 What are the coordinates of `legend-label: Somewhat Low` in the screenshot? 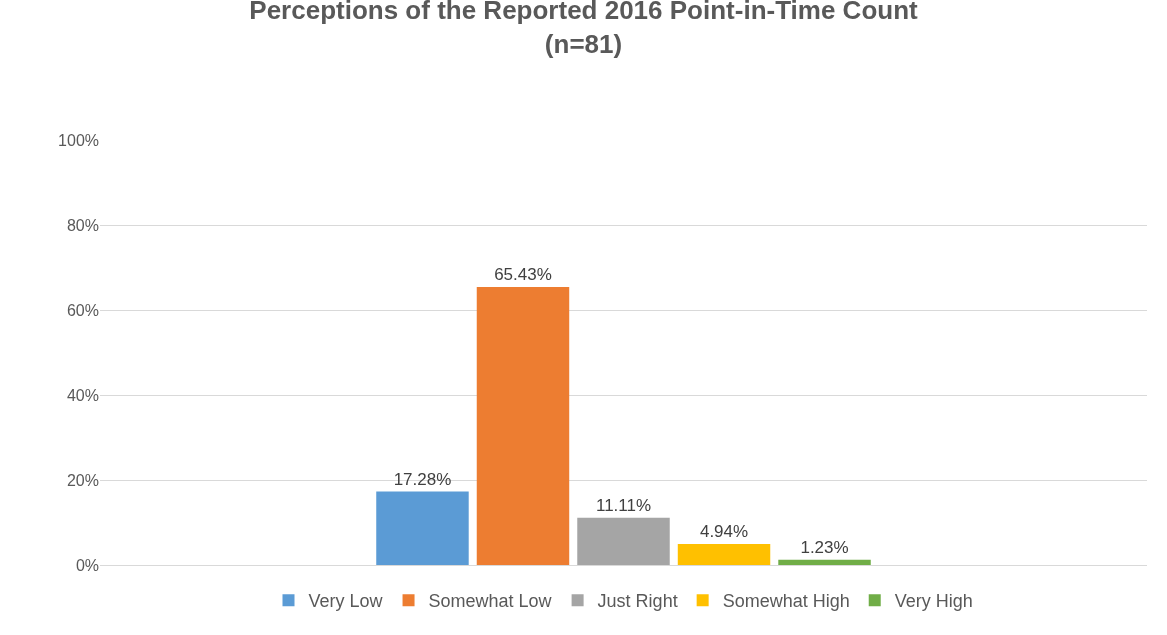 It's located at (490, 601).